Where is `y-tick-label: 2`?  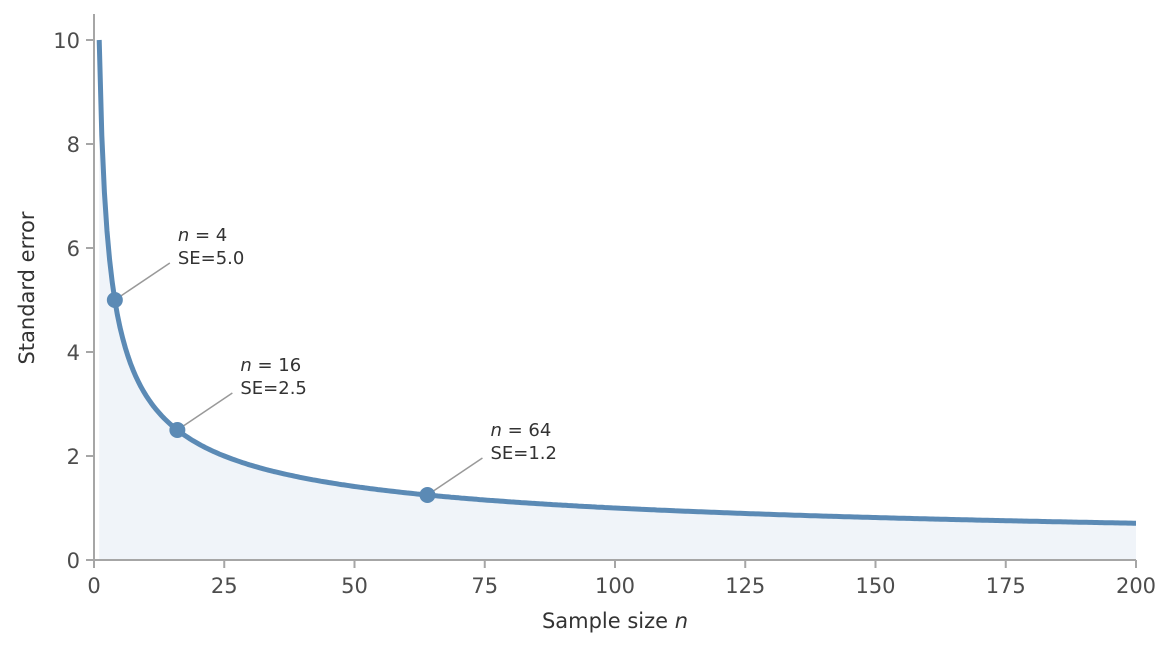 y-tick-label: 2 is located at coordinates (73, 457).